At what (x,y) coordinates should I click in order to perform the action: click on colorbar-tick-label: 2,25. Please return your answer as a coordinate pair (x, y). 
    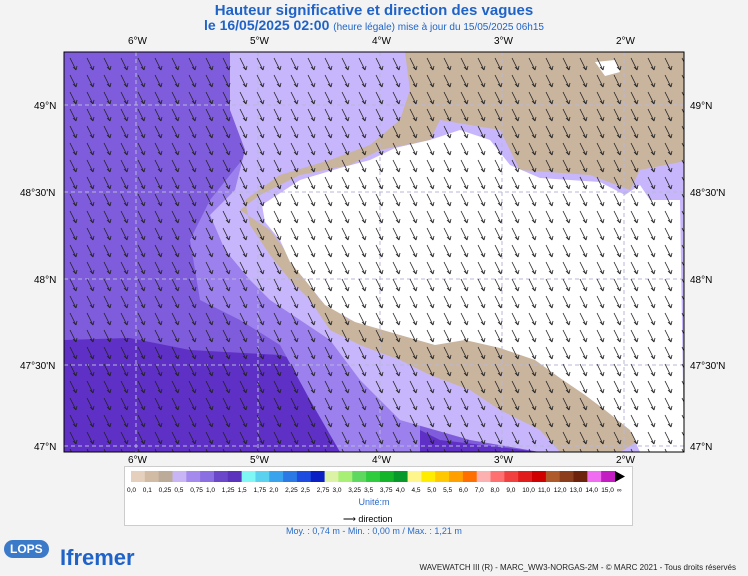
    Looking at the image, I should click on (291, 490).